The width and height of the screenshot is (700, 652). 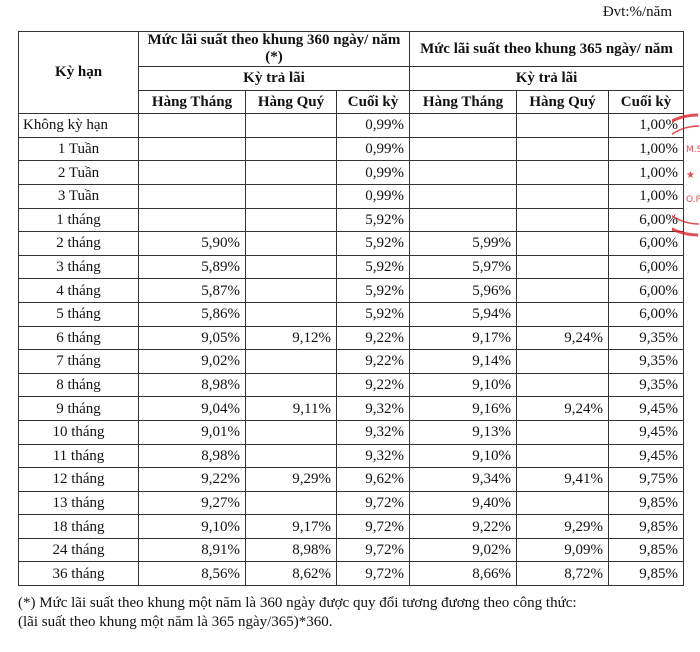 I want to click on table-row: 2 tháng 5,90% 5,92% 5,99% 6,00%, so click(x=351, y=243).